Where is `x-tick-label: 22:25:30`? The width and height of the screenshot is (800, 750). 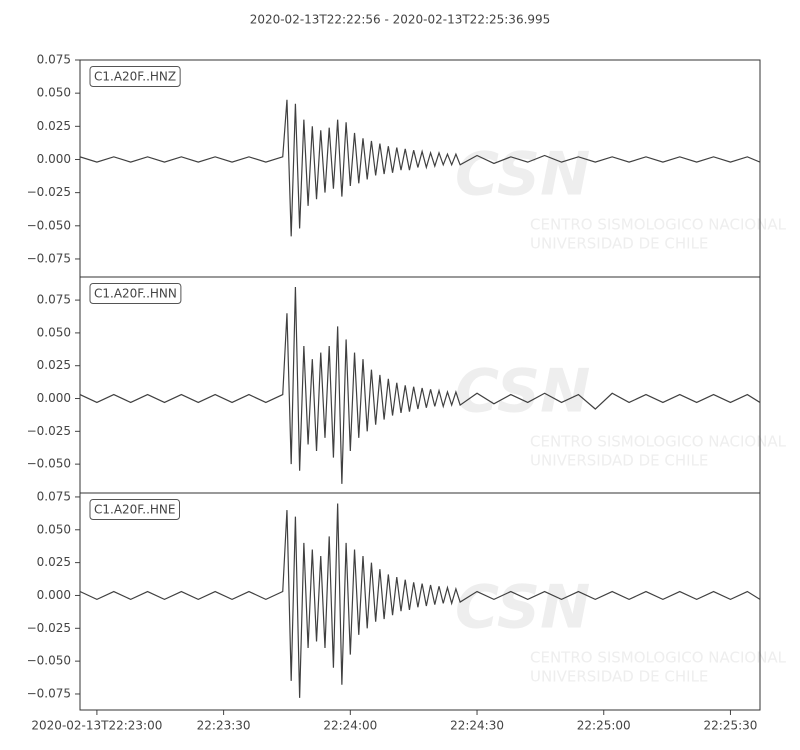 x-tick-label: 22:25:30 is located at coordinates (731, 726).